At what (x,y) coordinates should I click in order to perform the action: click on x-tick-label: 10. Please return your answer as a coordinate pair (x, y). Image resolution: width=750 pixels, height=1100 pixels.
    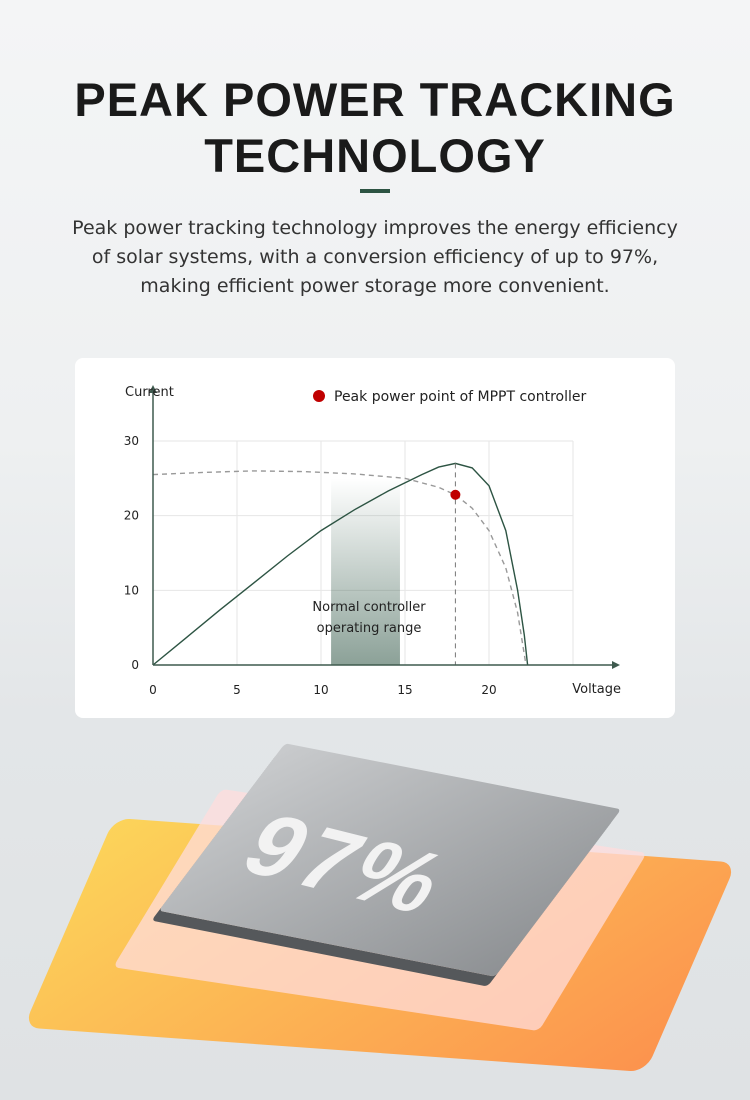
    Looking at the image, I should click on (320, 690).